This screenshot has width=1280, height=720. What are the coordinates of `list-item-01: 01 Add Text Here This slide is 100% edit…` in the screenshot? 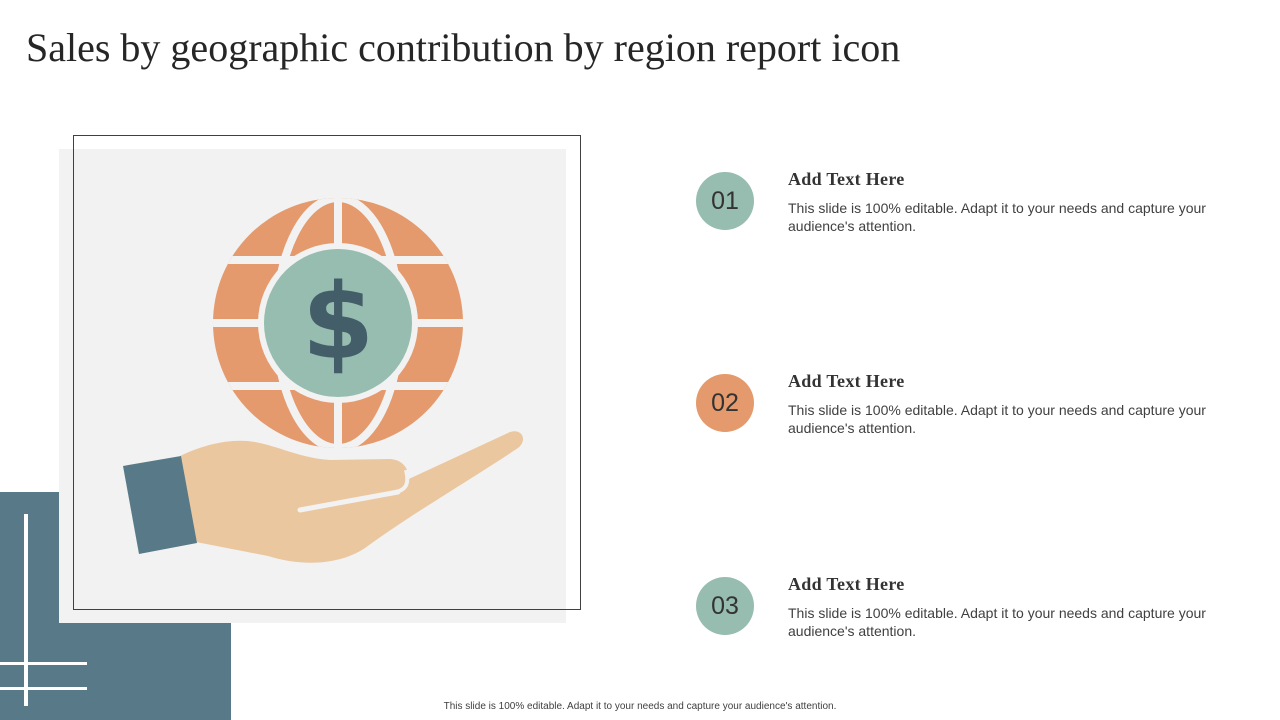 It's located at (976, 210).